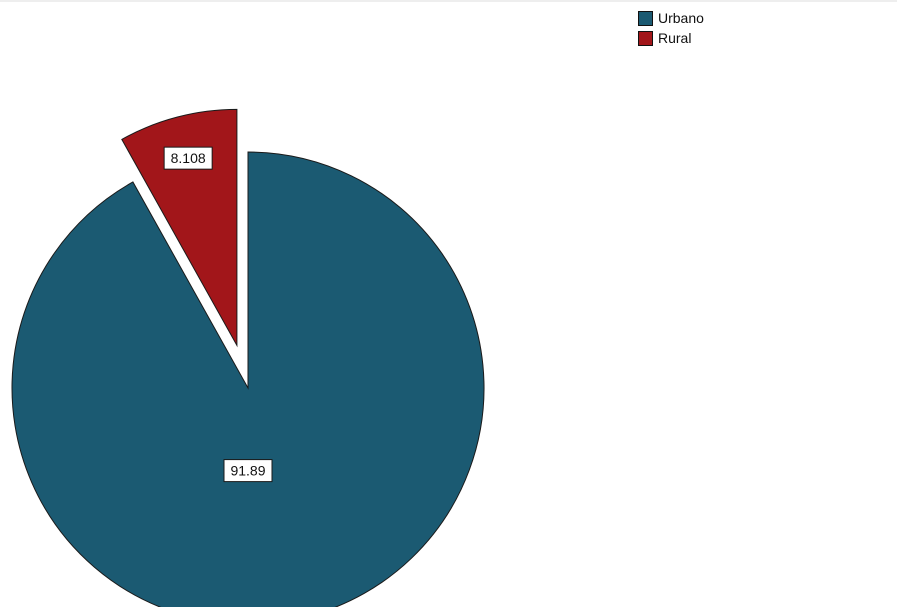 The height and width of the screenshot is (607, 897). I want to click on data-label-text: 8.108, so click(188, 158).